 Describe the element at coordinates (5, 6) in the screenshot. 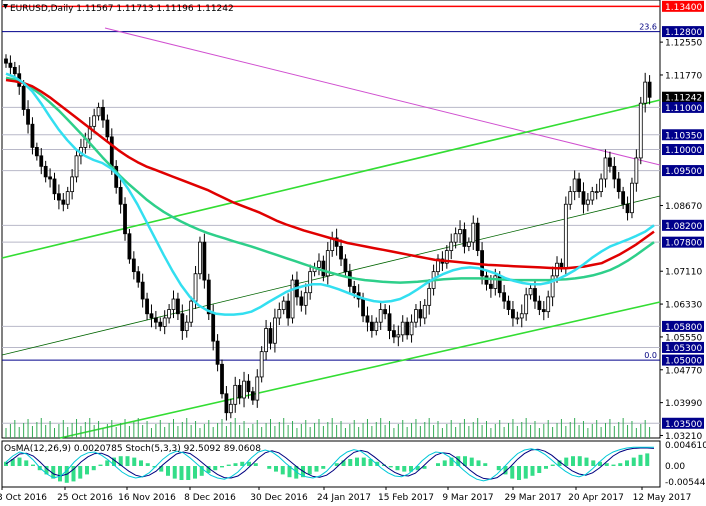

I see `dropdown-arrow-icon` at that location.